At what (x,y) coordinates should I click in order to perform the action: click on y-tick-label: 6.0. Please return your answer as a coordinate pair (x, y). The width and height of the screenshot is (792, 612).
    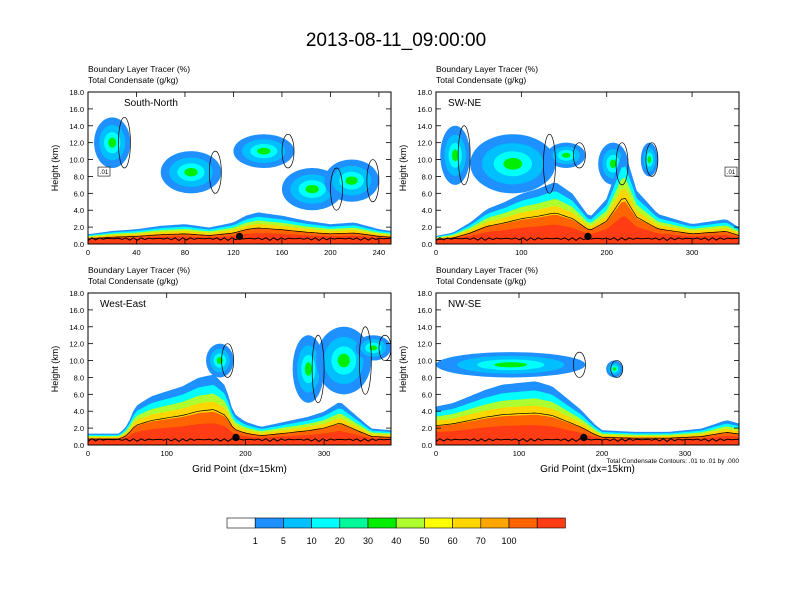
    Looking at the image, I should click on (427, 193).